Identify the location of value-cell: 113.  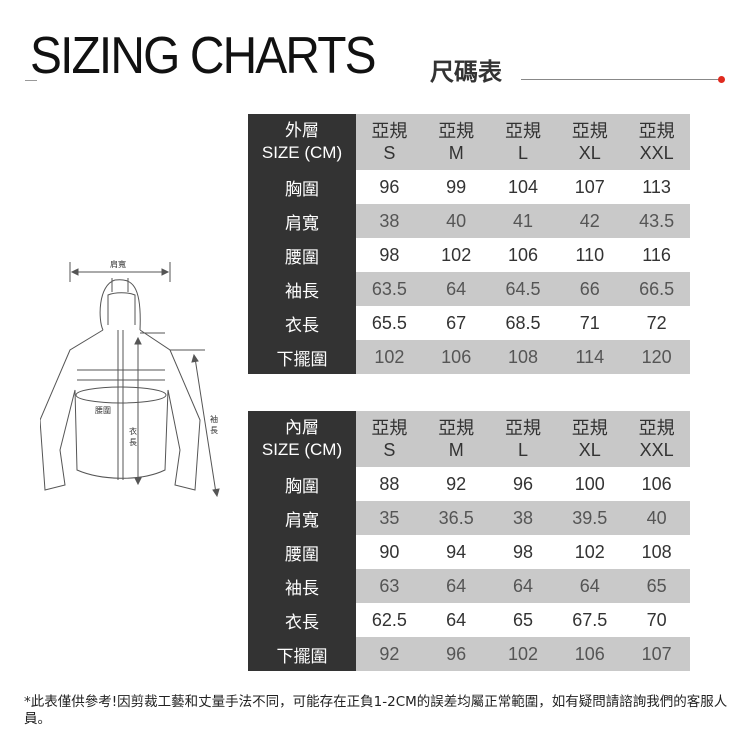
(656, 187).